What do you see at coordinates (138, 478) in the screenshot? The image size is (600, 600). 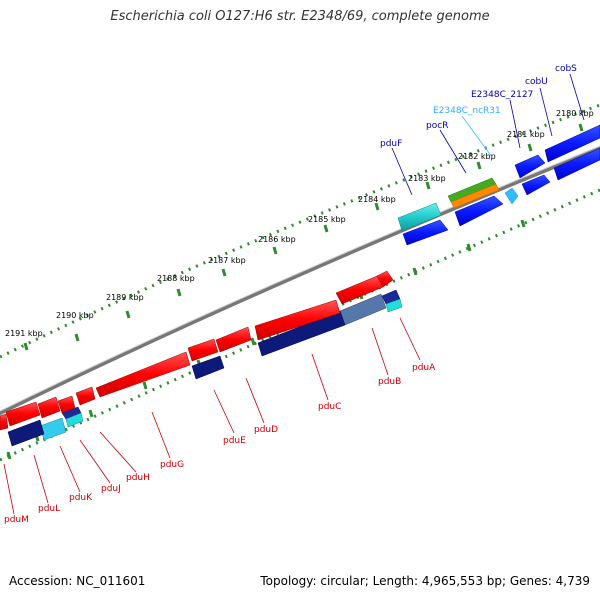 I see `gene-label-pduH: pduH` at bounding box center [138, 478].